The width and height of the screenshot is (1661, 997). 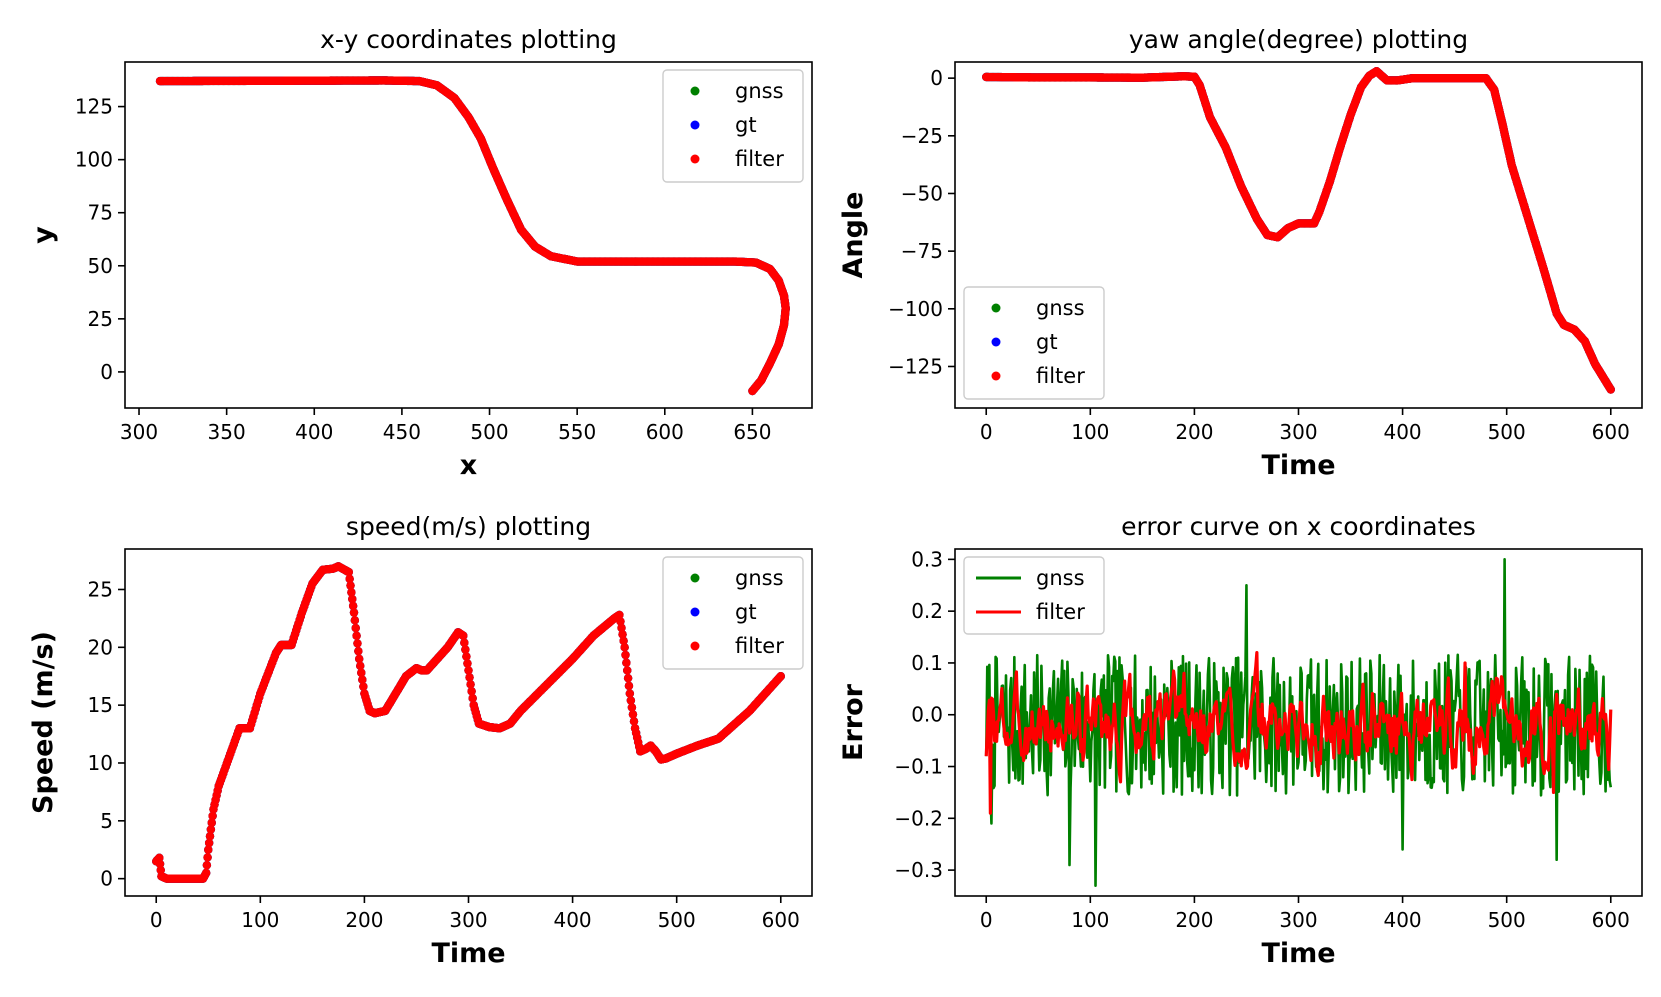 What do you see at coordinates (1298, 465) in the screenshot?
I see `x-axis-label: Time` at bounding box center [1298, 465].